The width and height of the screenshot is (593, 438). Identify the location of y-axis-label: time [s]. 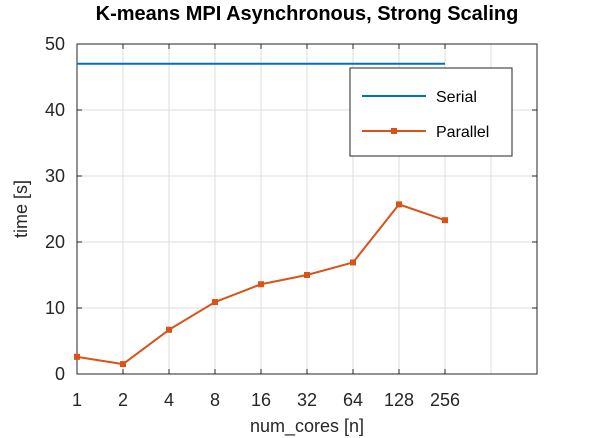
(21, 209).